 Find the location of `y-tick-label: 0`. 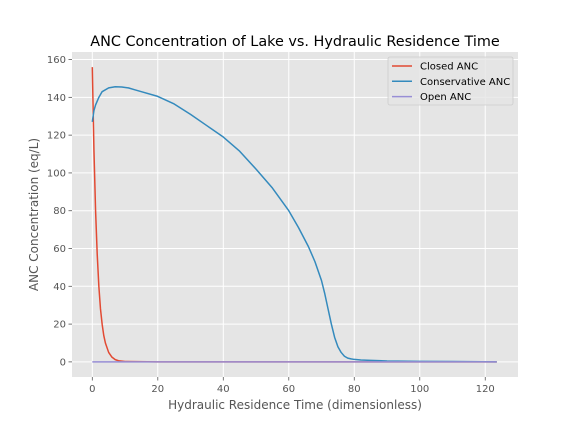

y-tick-label: 0 is located at coordinates (63, 362).